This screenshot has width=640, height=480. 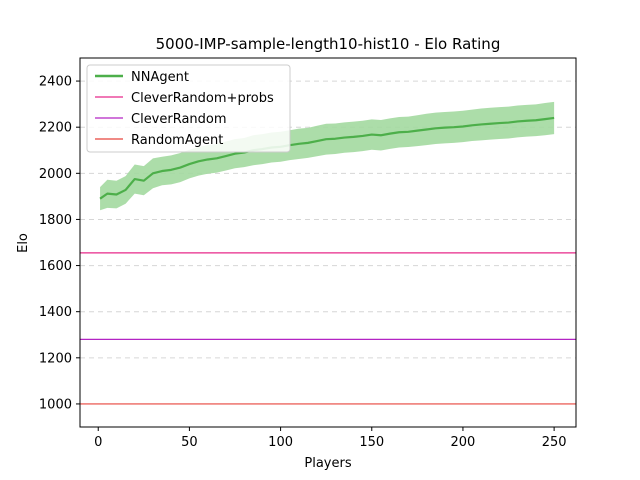 I want to click on y-tick-label-2400: 2400, so click(x=55, y=82).